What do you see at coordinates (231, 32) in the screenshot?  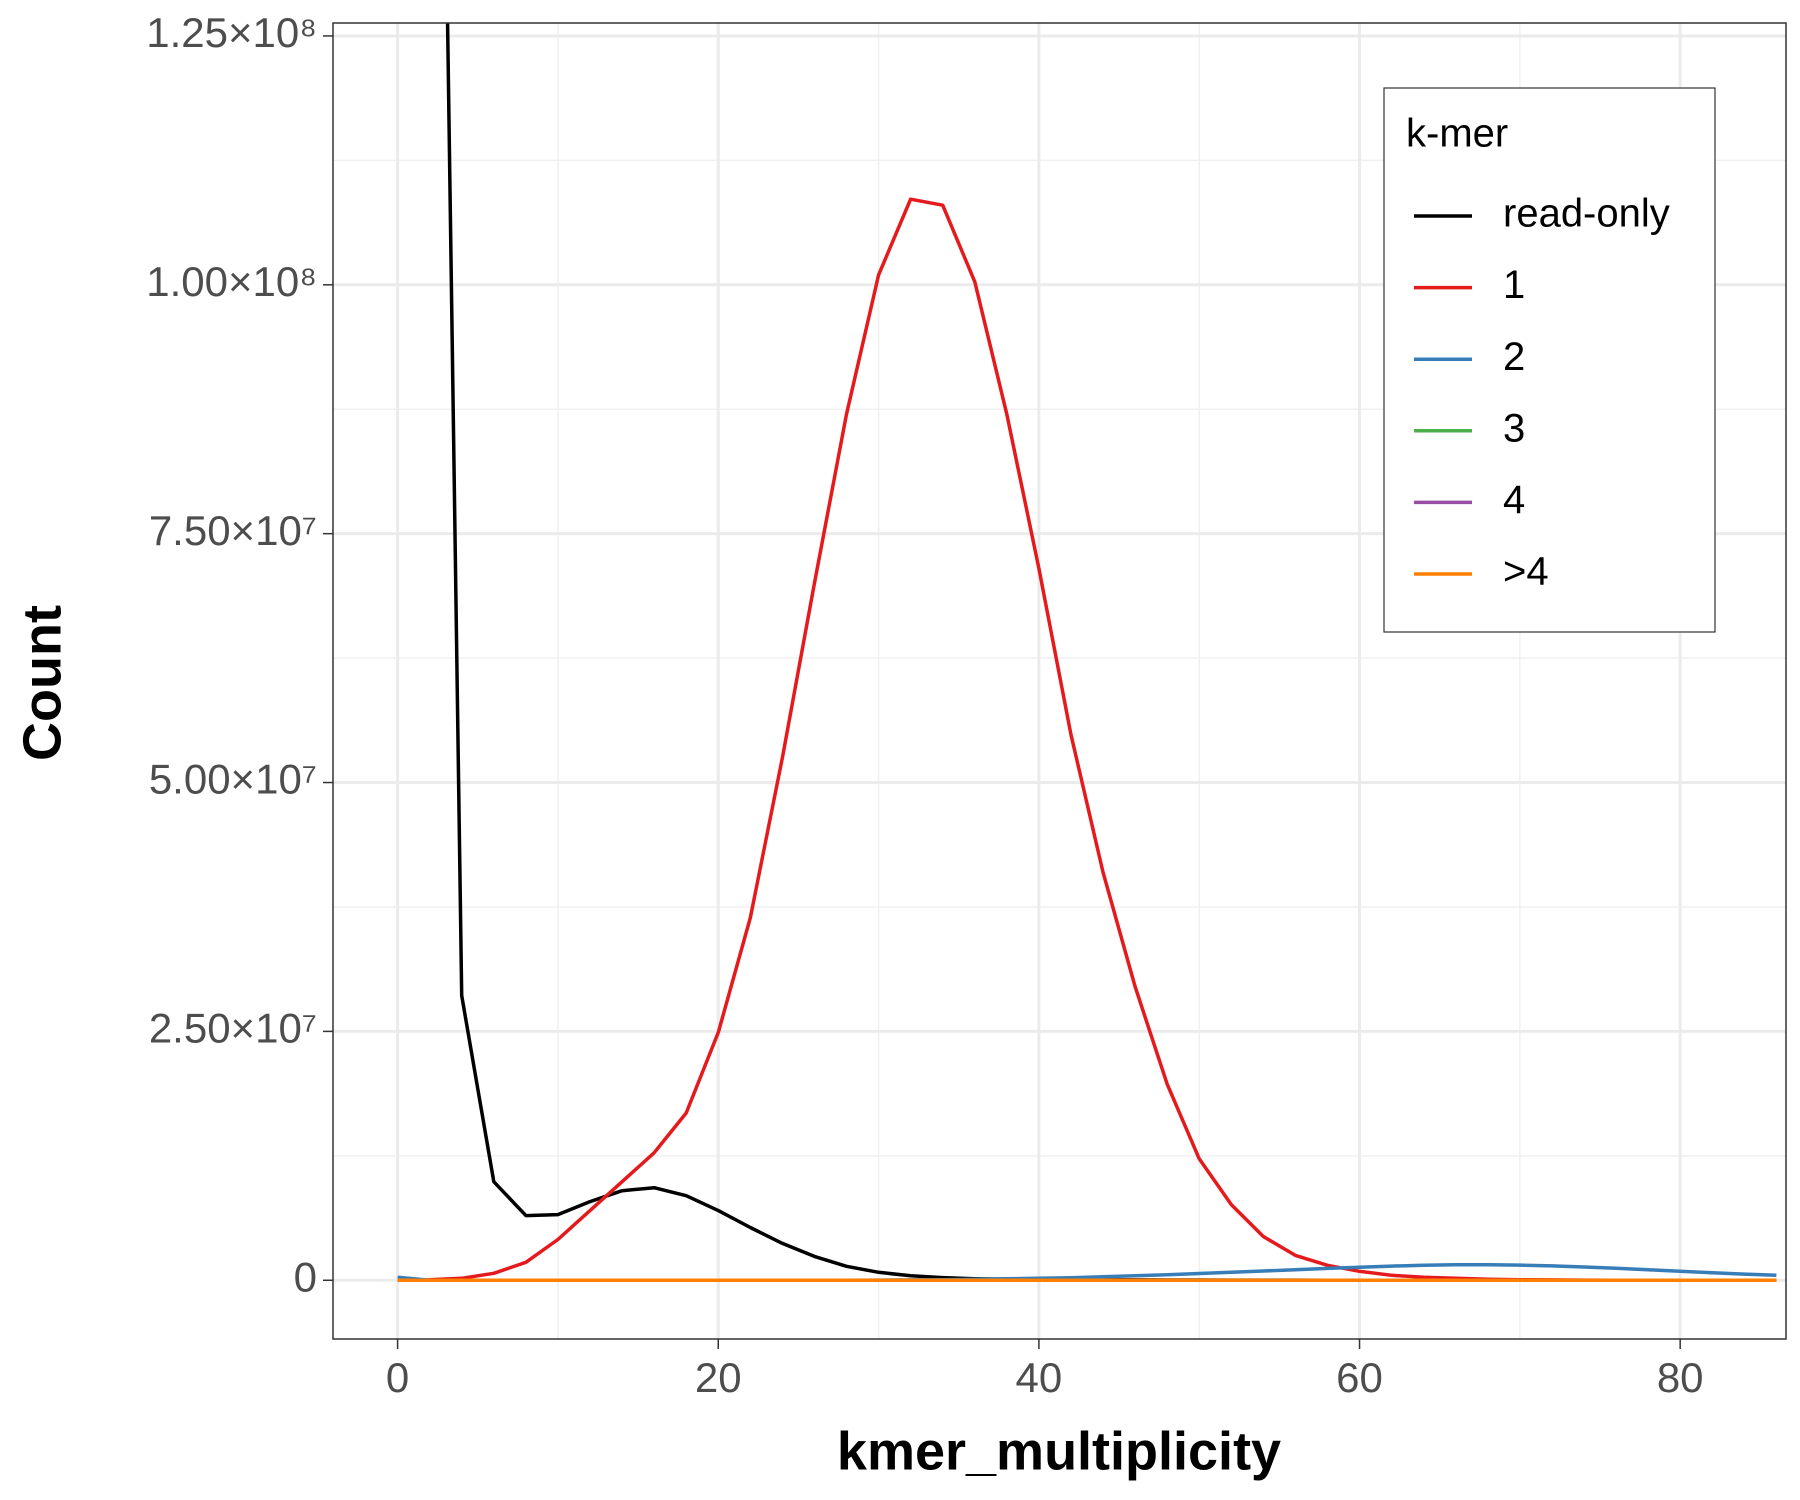 I see `y-tick-label: 1.25×10⁸` at bounding box center [231, 32].